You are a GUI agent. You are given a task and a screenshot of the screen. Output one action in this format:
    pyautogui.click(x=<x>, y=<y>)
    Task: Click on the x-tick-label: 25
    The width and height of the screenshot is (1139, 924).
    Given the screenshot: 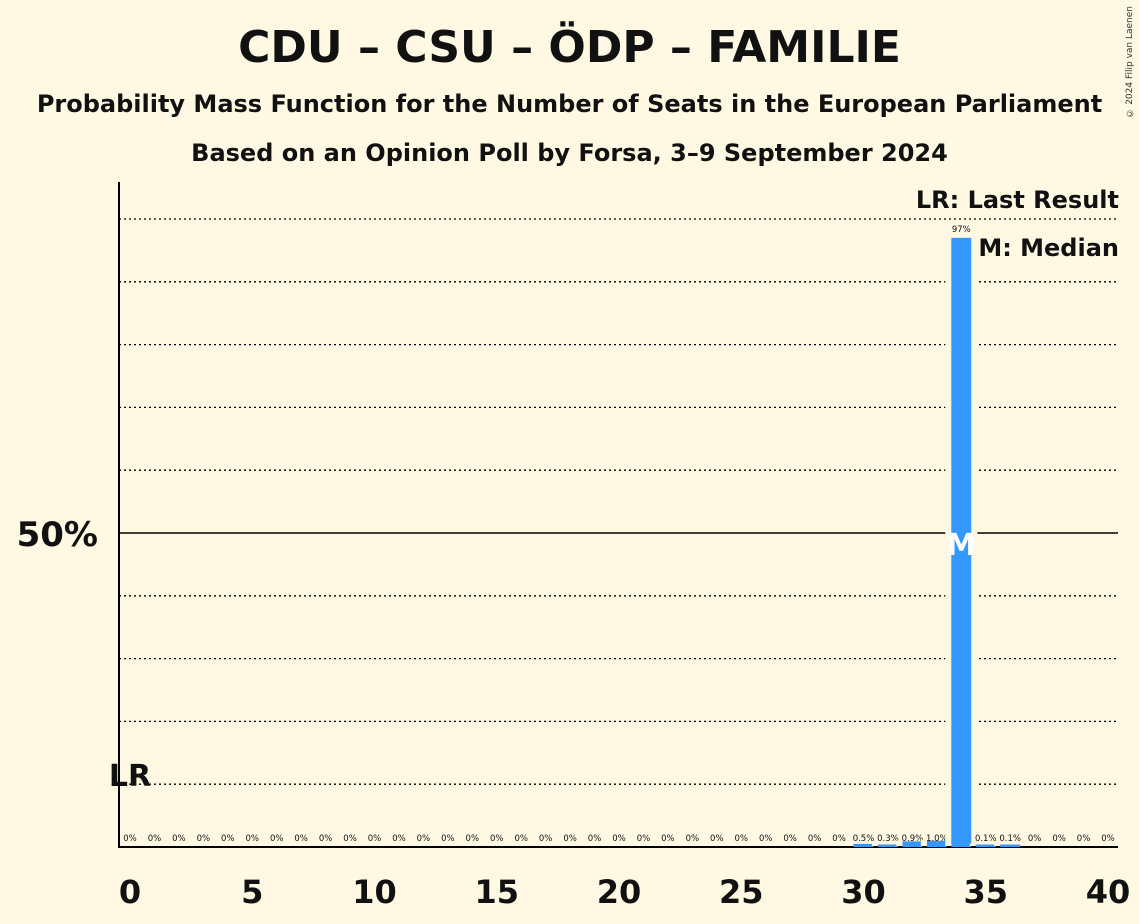 What is the action you would take?
    pyautogui.click(x=741, y=892)
    